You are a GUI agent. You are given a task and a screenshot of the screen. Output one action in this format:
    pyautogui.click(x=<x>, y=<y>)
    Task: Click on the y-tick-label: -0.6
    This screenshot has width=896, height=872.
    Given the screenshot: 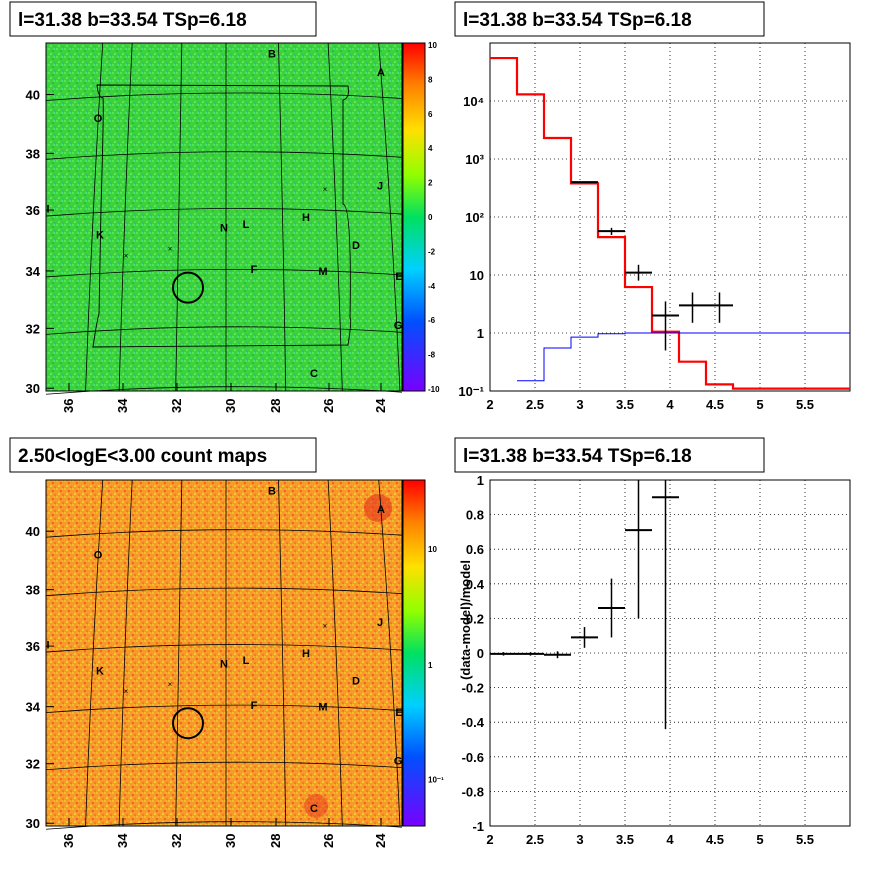 What is the action you would take?
    pyautogui.click(x=473, y=757)
    